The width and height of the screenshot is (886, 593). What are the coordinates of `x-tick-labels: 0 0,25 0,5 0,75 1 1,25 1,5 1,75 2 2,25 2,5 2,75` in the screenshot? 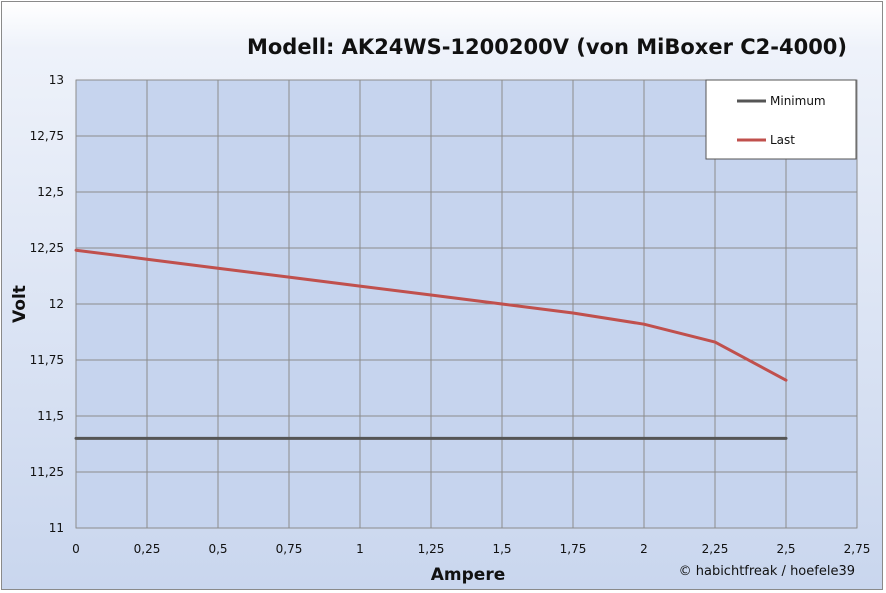 It's located at (471, 549).